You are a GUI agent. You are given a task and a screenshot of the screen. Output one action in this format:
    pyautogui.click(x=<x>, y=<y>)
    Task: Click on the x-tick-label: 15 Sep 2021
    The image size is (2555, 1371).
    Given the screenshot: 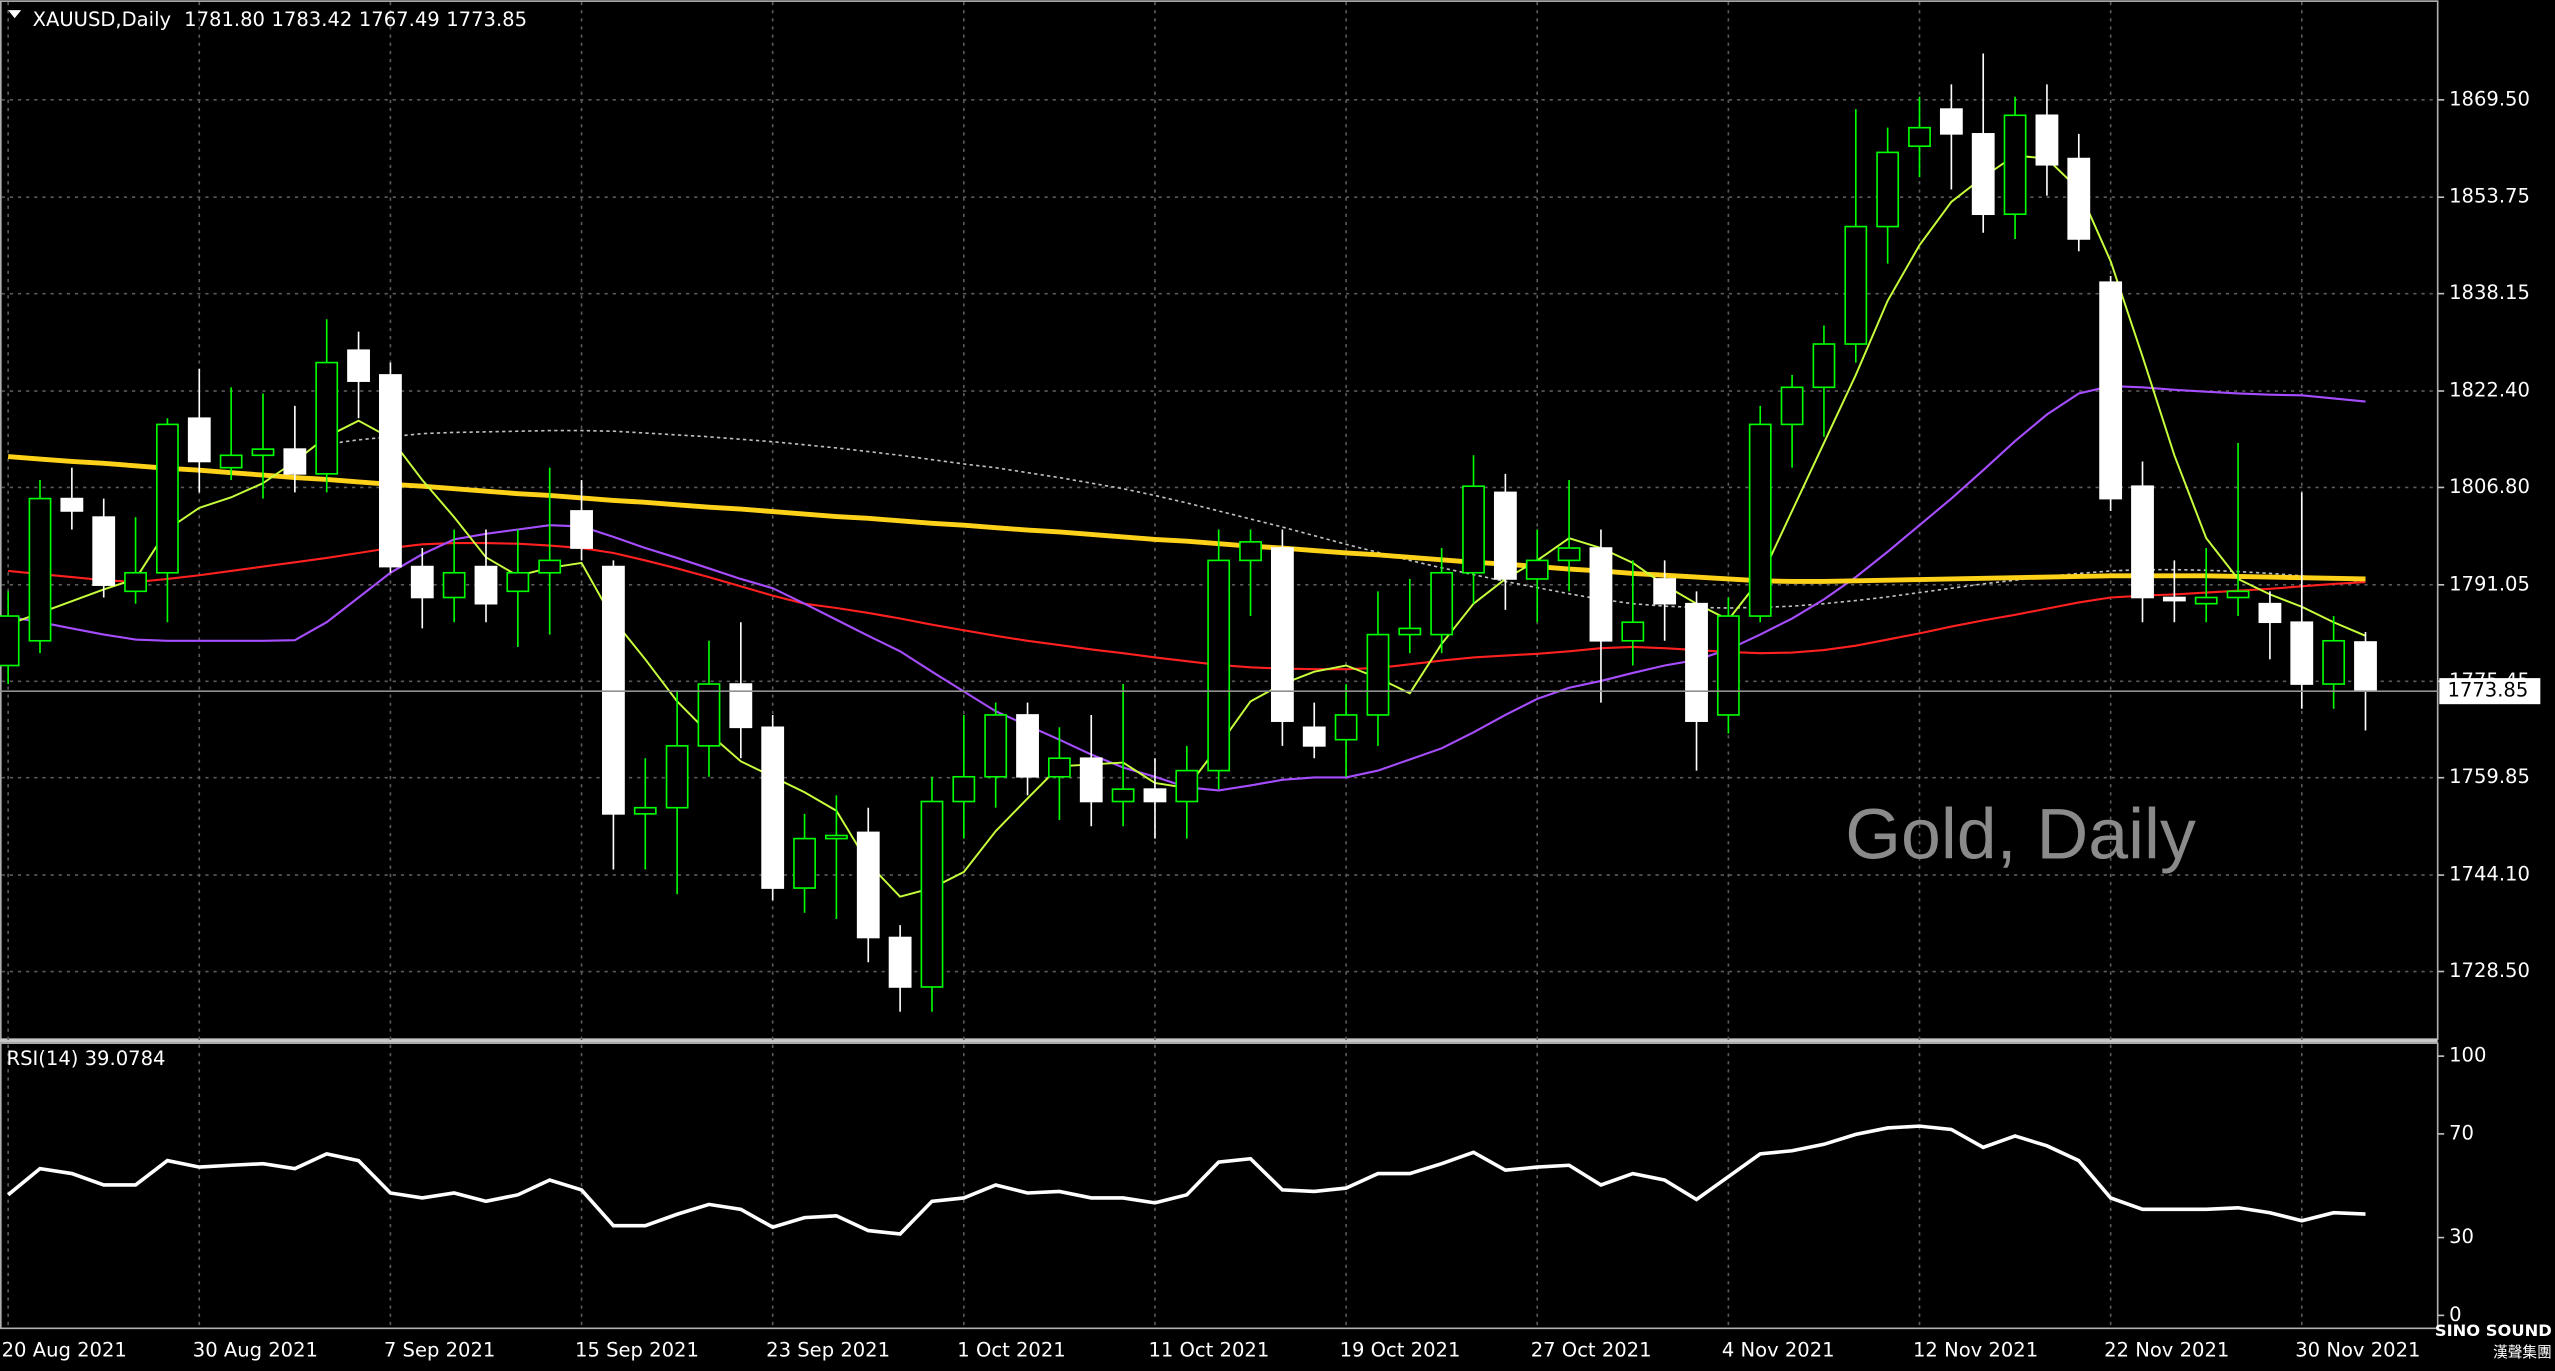 What is the action you would take?
    pyautogui.click(x=637, y=1350)
    